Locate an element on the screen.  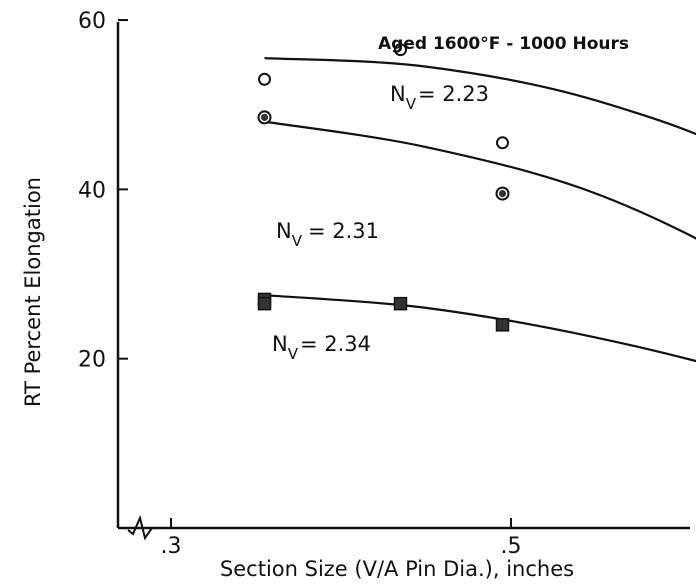
series-label-1: NV= 2.23 is located at coordinates (439, 97).